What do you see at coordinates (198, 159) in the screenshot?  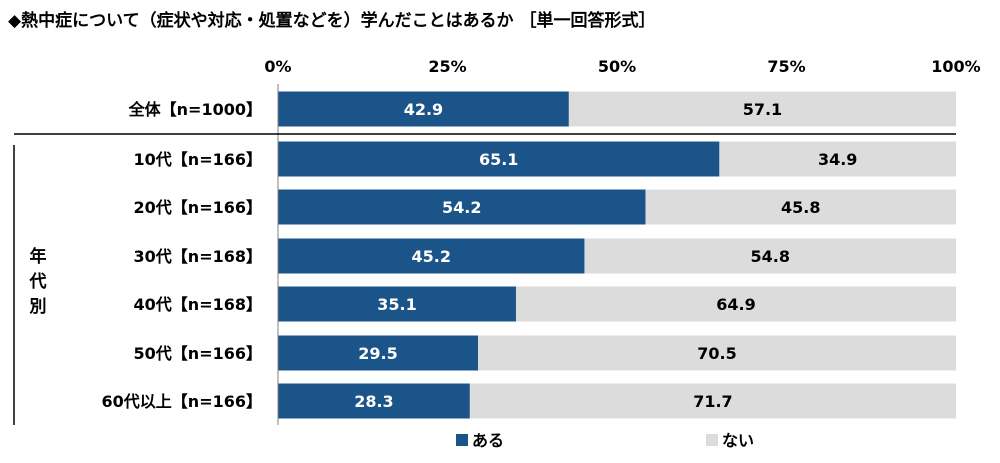 I see `category-label: 10代【n=166】` at bounding box center [198, 159].